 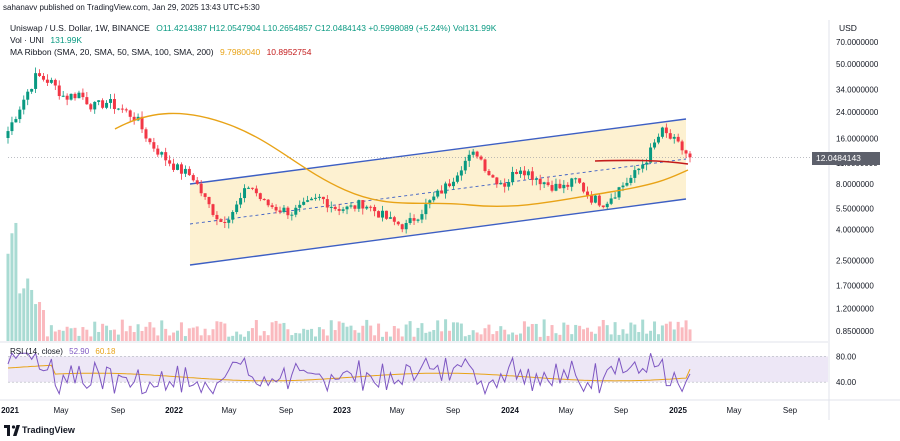 I want to click on volume-indicator-value: 131.99K, so click(x=66, y=40).